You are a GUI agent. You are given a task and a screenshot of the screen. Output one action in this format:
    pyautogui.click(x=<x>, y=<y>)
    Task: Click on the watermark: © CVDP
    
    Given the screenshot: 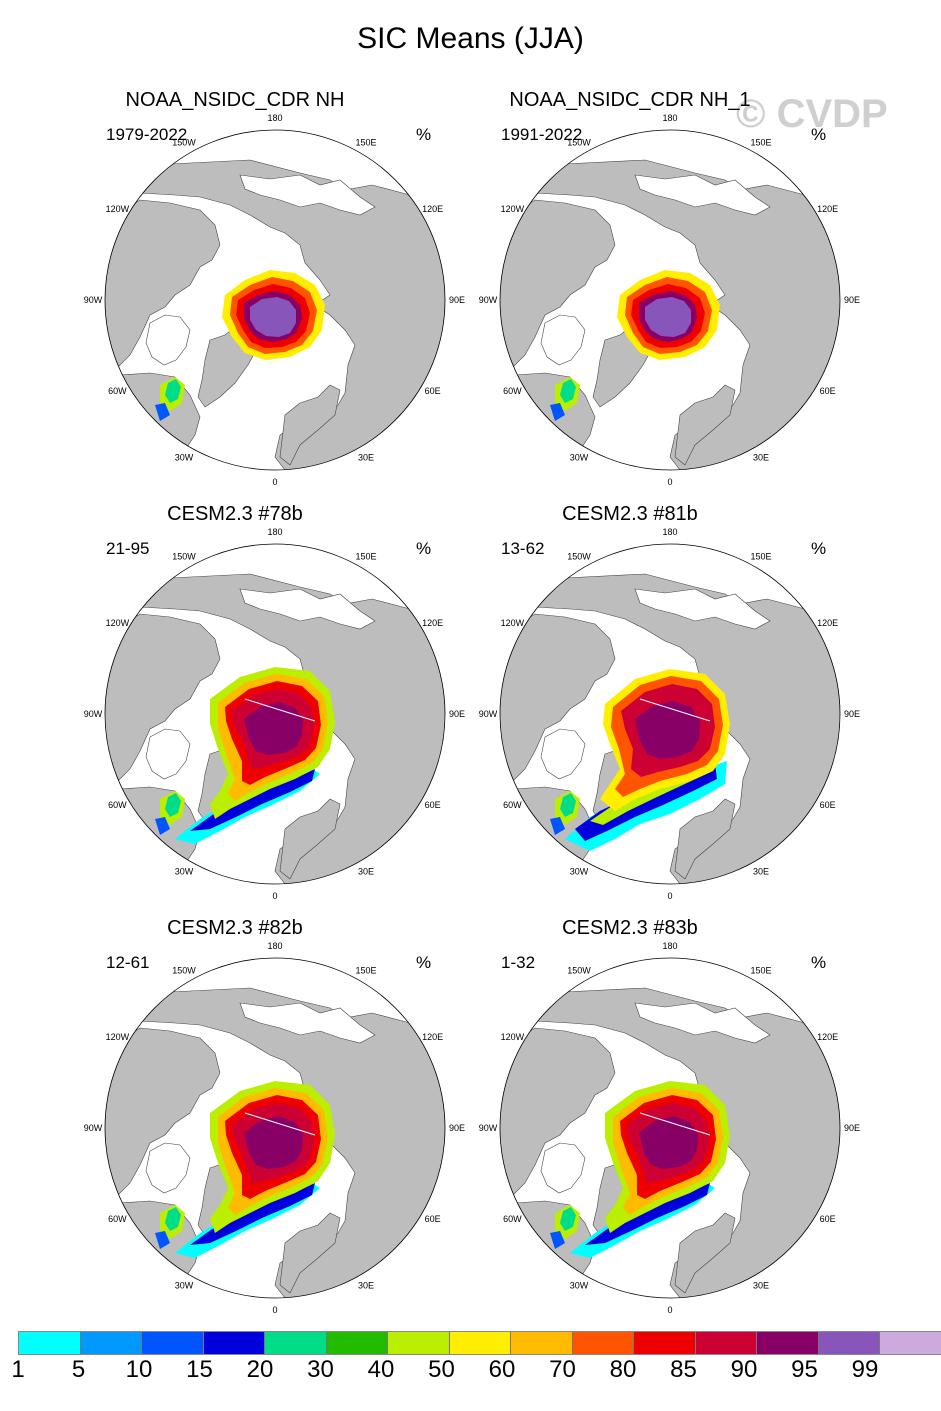 What is the action you would take?
    pyautogui.click(x=812, y=114)
    